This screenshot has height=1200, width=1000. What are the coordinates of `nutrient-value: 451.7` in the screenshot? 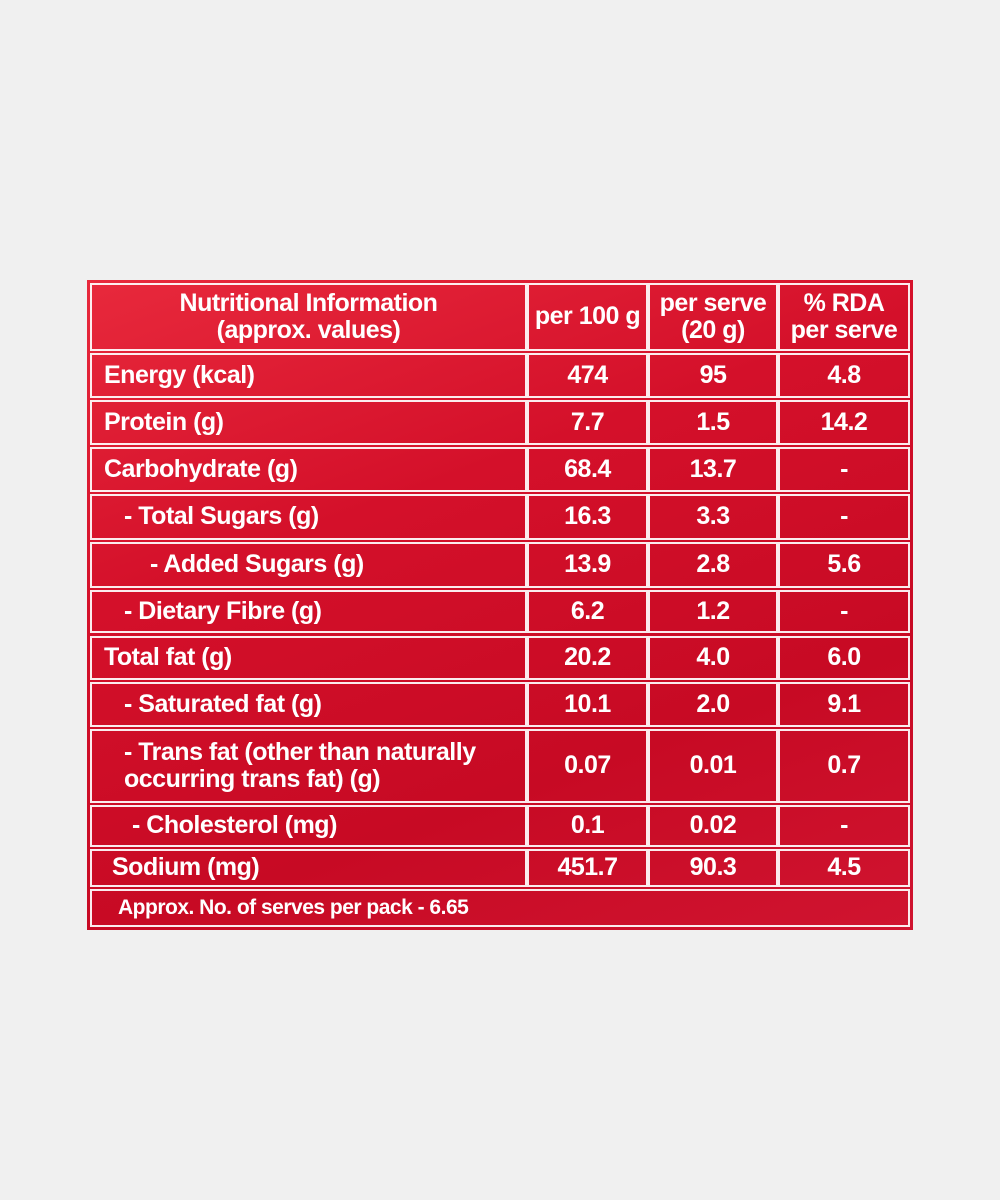 It's located at (587, 867).